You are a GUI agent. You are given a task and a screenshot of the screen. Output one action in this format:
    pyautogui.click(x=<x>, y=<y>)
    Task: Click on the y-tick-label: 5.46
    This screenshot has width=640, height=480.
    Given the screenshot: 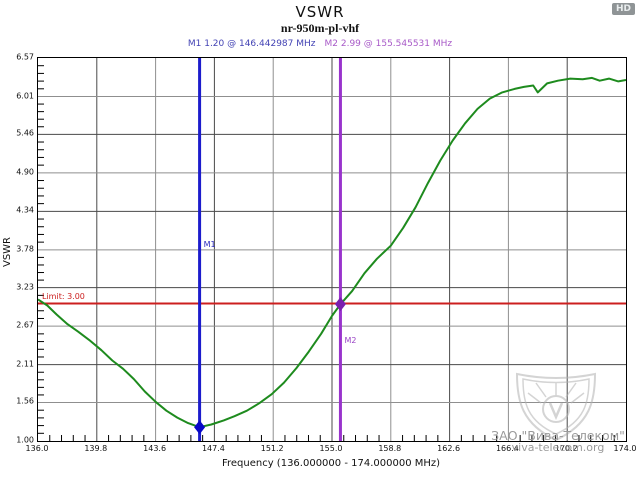 What is the action you would take?
    pyautogui.click(x=25, y=133)
    